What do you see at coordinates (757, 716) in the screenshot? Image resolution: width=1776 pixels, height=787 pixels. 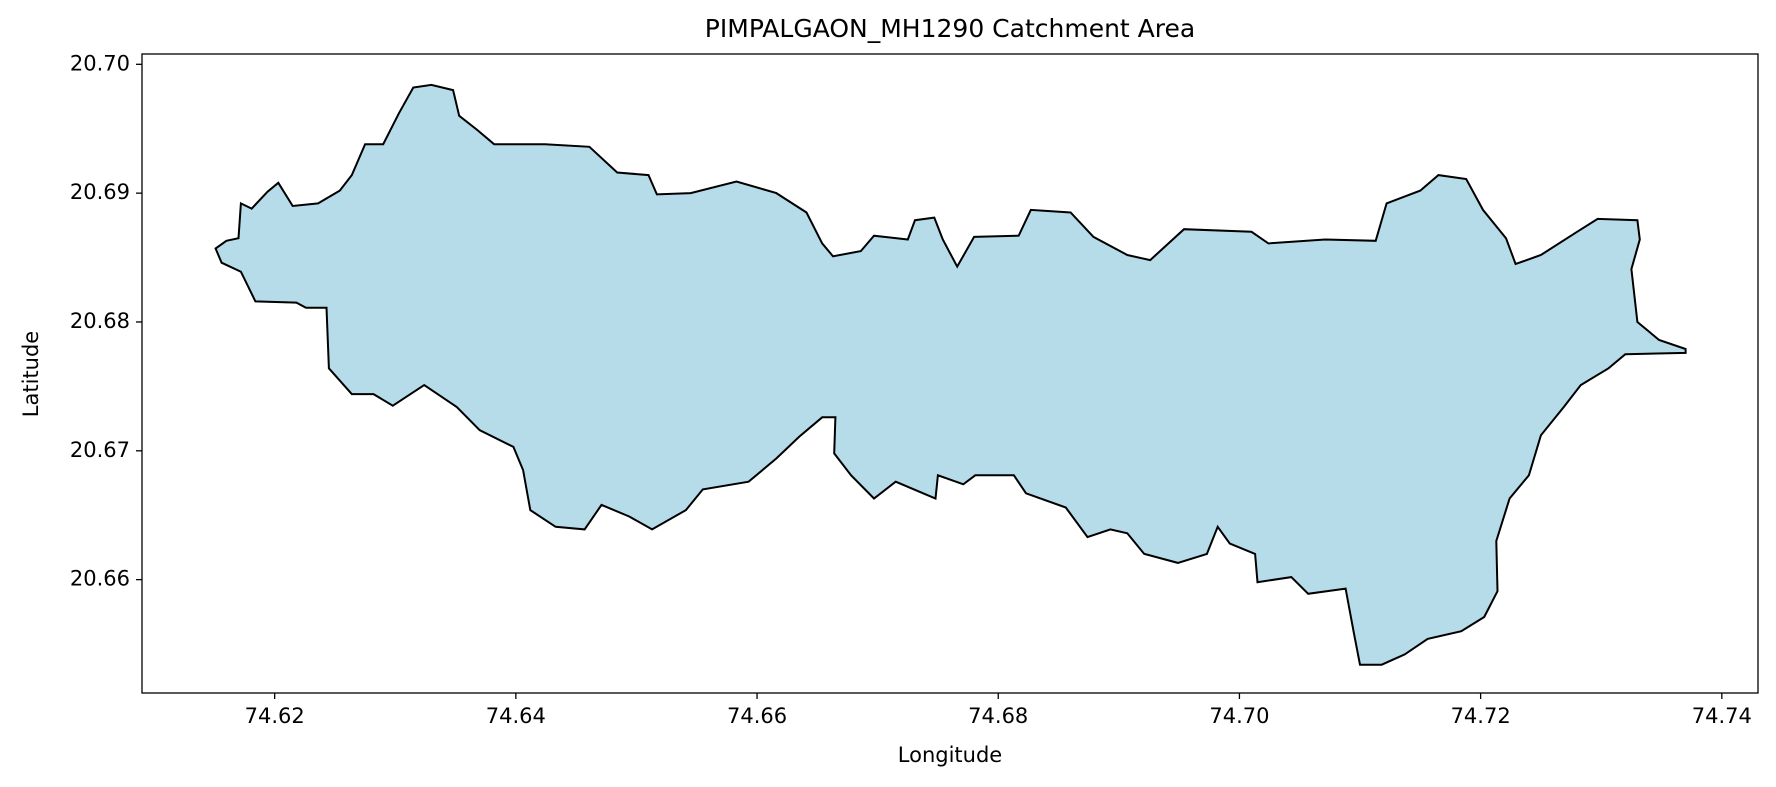 I see `x-tick-label: 74.66` at bounding box center [757, 716].